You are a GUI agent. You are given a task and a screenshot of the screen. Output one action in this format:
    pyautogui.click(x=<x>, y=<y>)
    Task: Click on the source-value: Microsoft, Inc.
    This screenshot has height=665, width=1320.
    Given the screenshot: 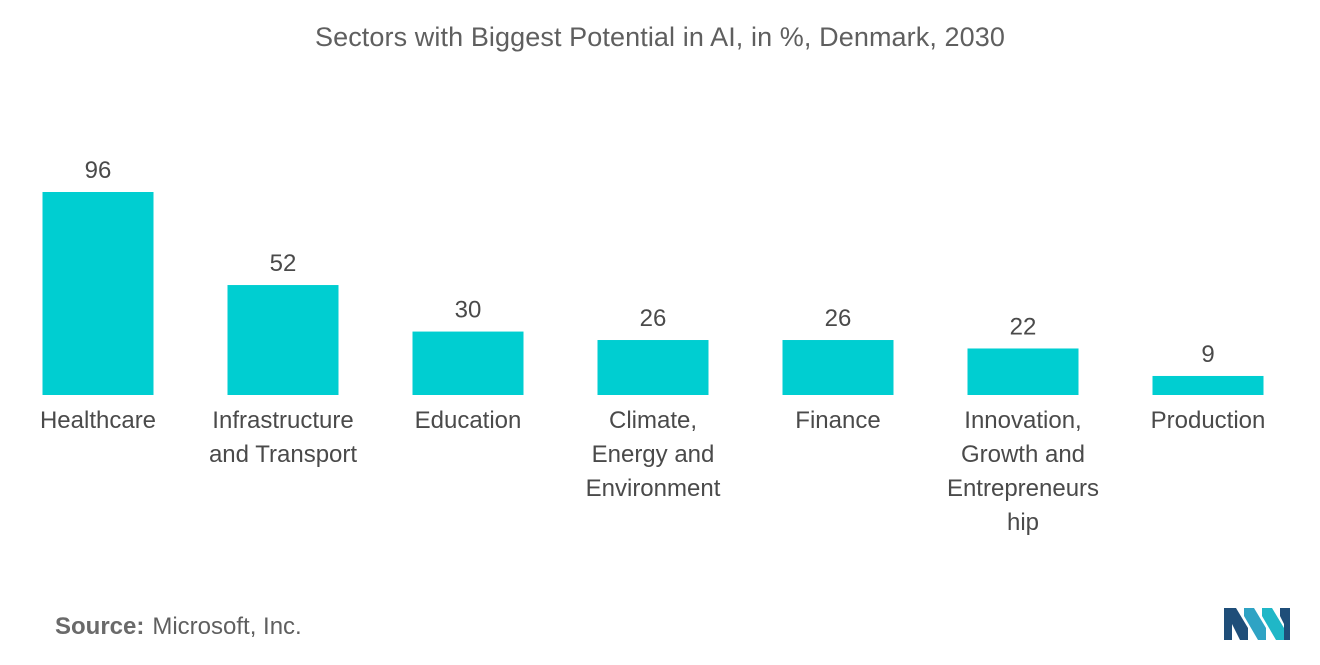 What is the action you would take?
    pyautogui.click(x=227, y=626)
    